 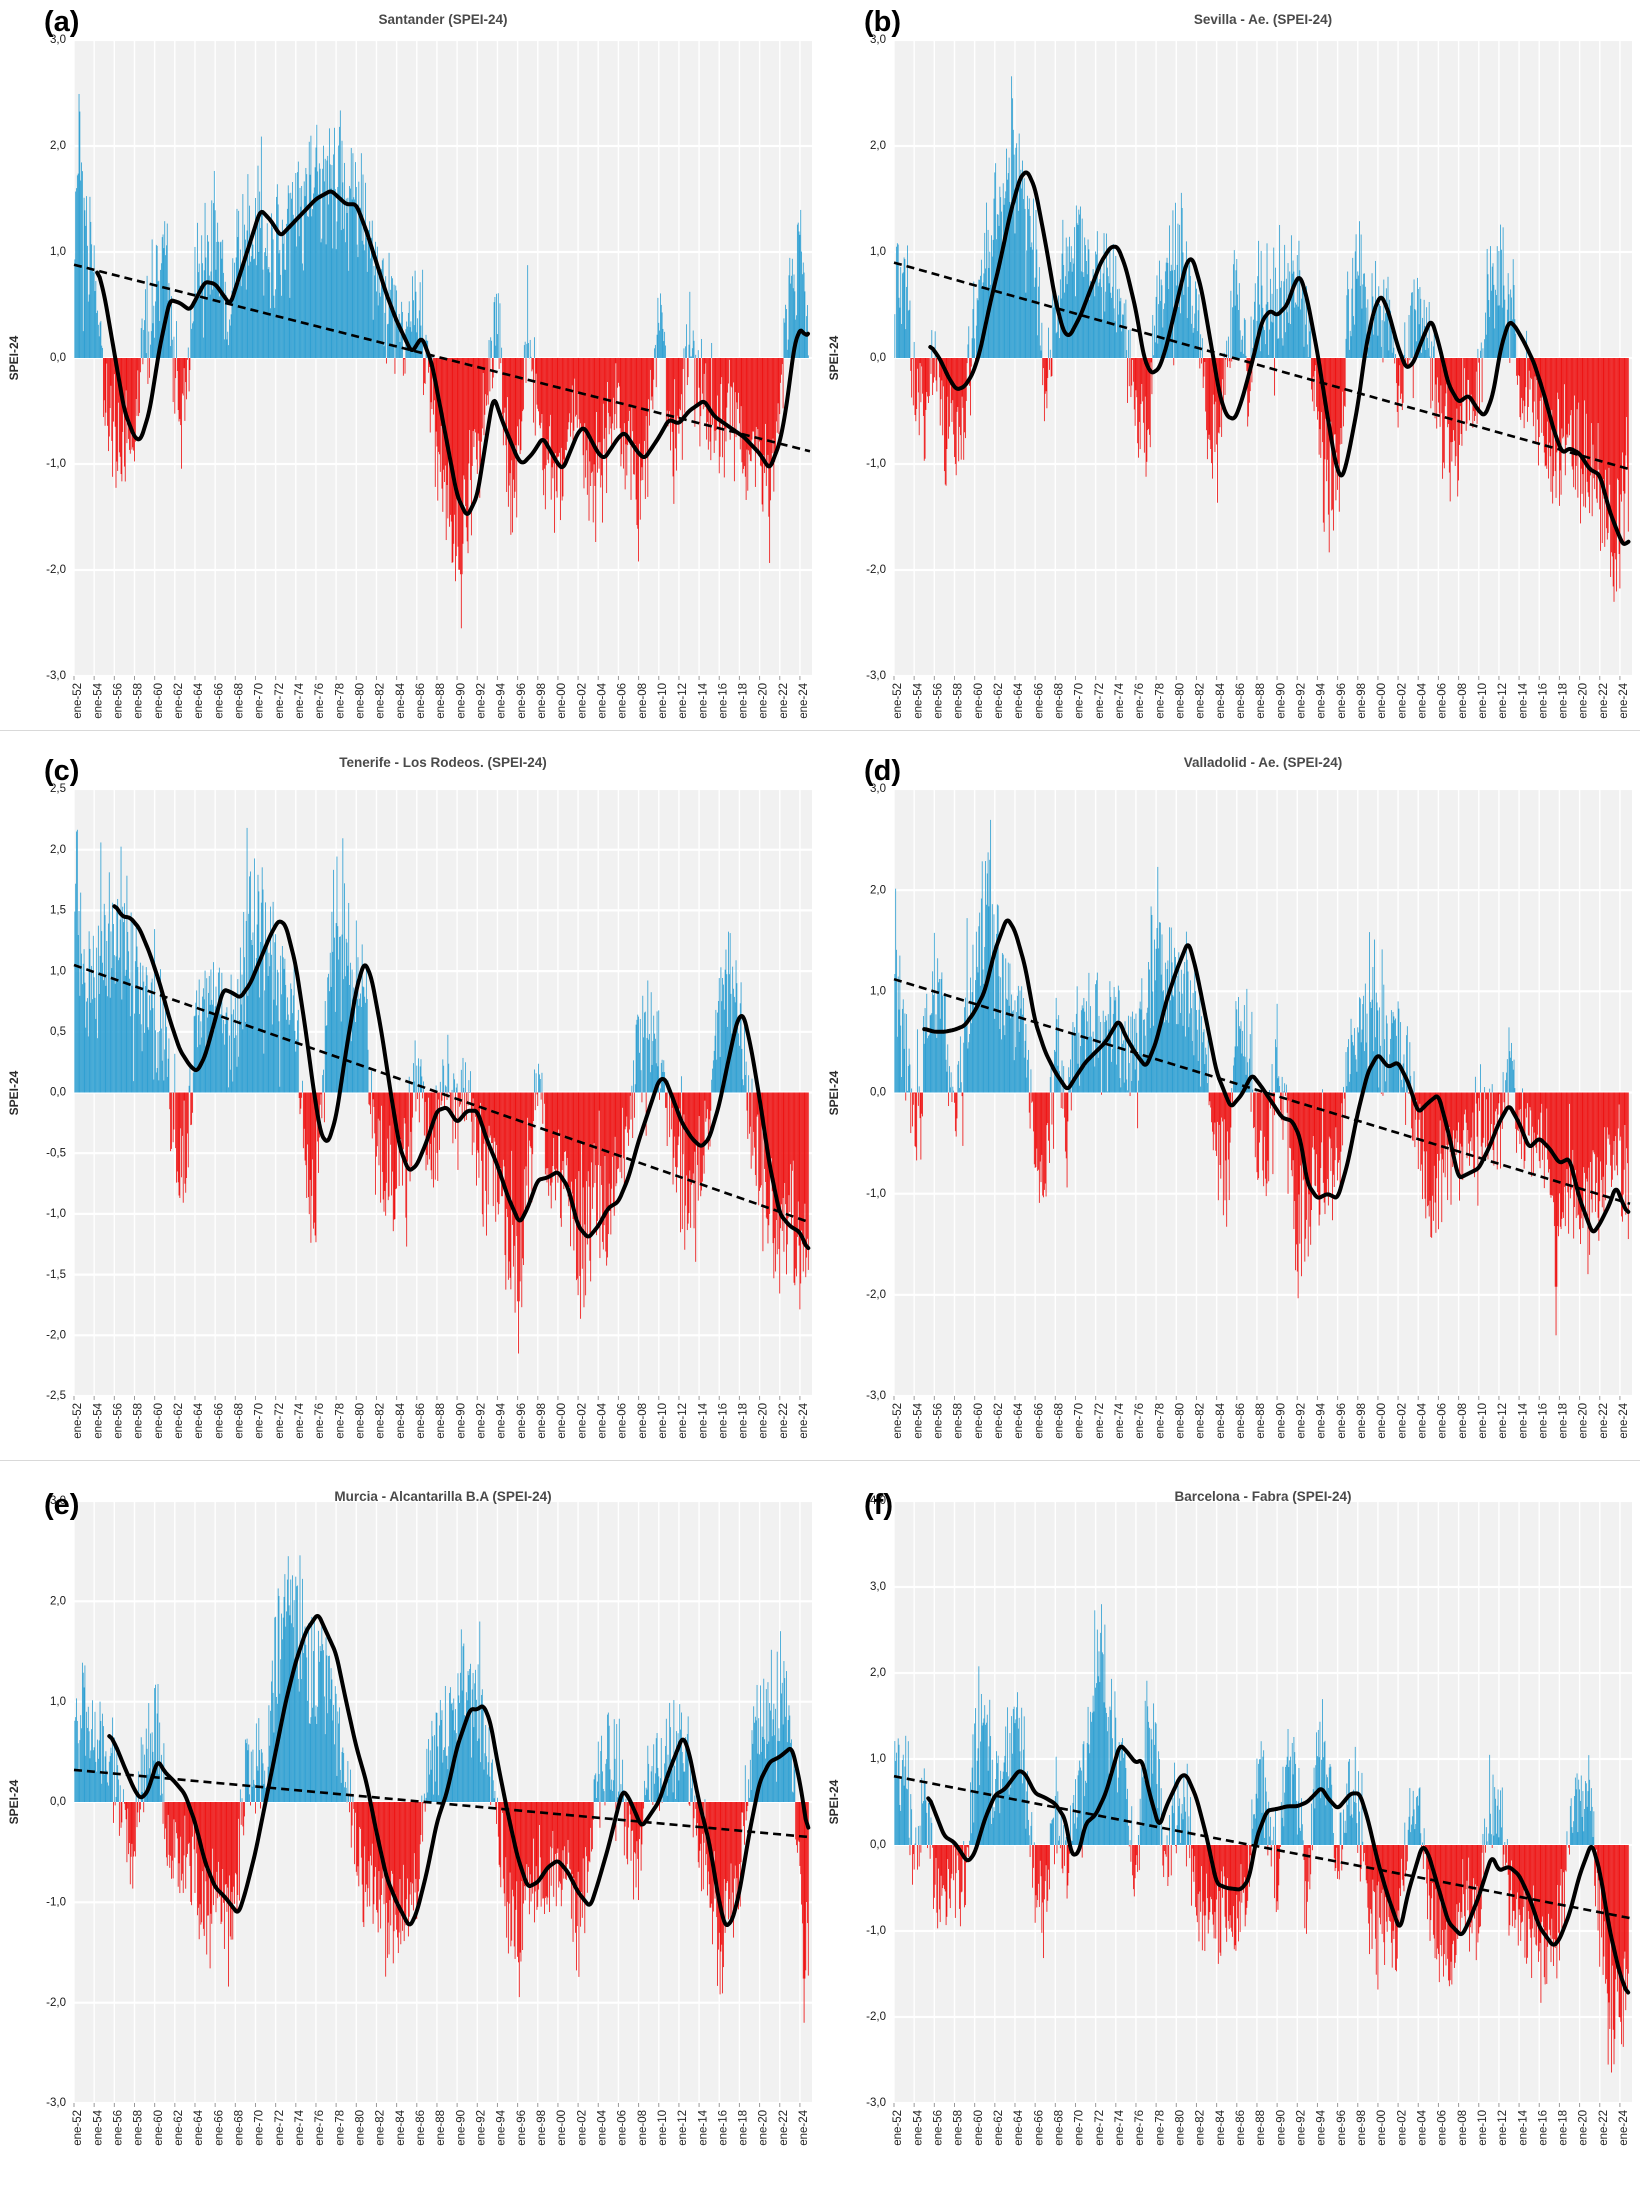 What do you see at coordinates (1263, 1496) in the screenshot?
I see `panel-title: Barcelona - Fabra (SPEI-24)` at bounding box center [1263, 1496].